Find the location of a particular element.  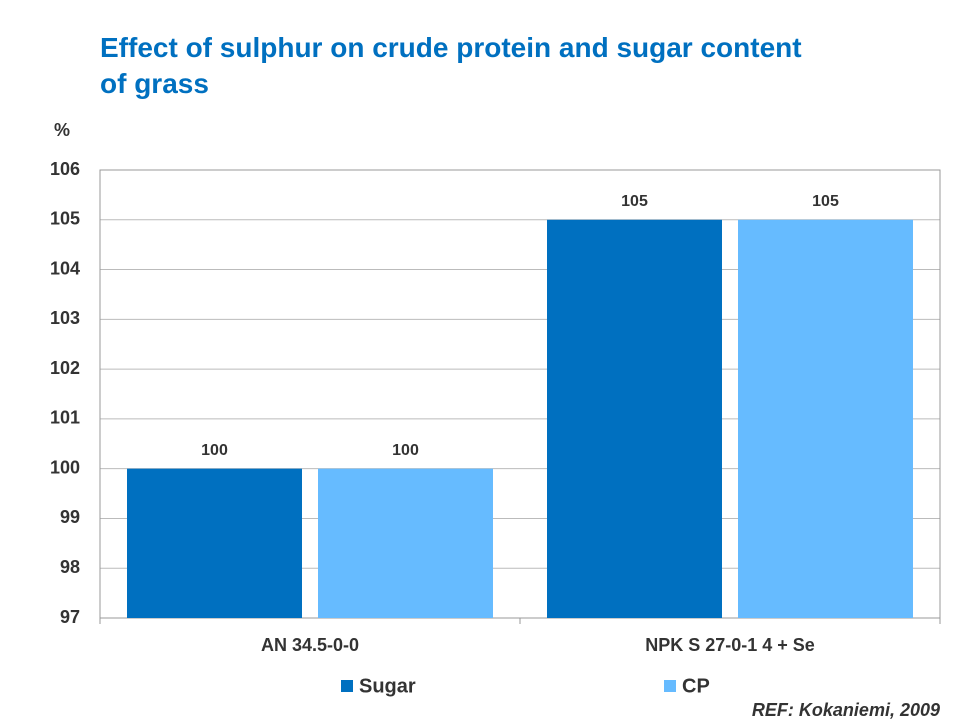

y-tick-label: 98 is located at coordinates (70, 567).